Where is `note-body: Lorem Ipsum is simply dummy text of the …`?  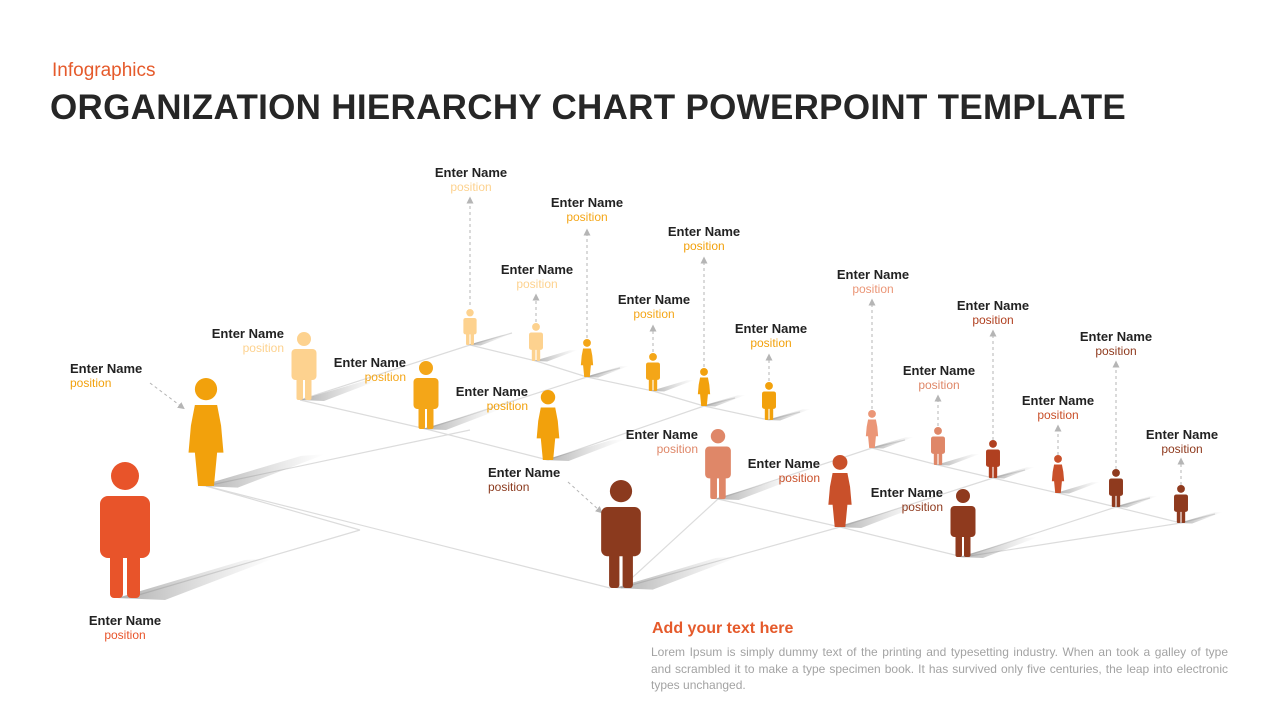
note-body: Lorem Ipsum is simply dummy text of the … is located at coordinates (939, 668).